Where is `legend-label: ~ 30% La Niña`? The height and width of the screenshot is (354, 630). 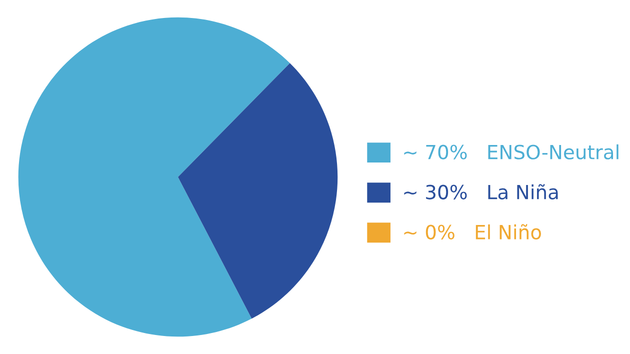 legend-label: ~ 30% La Niña is located at coordinates (481, 192).